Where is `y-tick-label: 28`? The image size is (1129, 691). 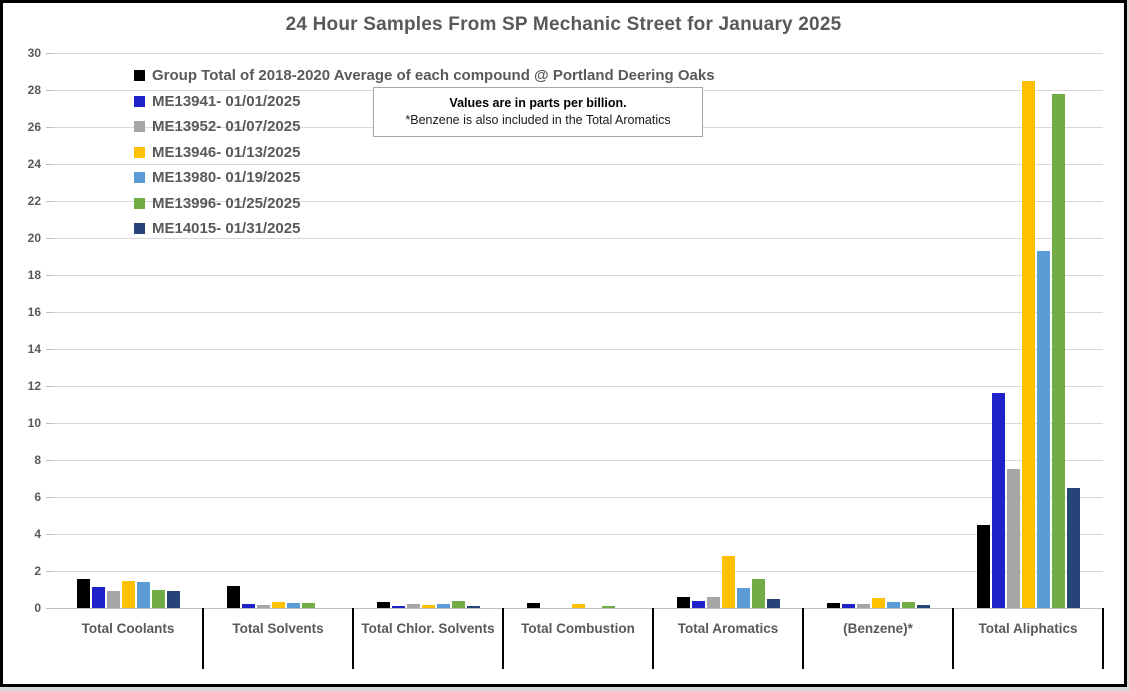 y-tick-label: 28 is located at coordinates (34, 90).